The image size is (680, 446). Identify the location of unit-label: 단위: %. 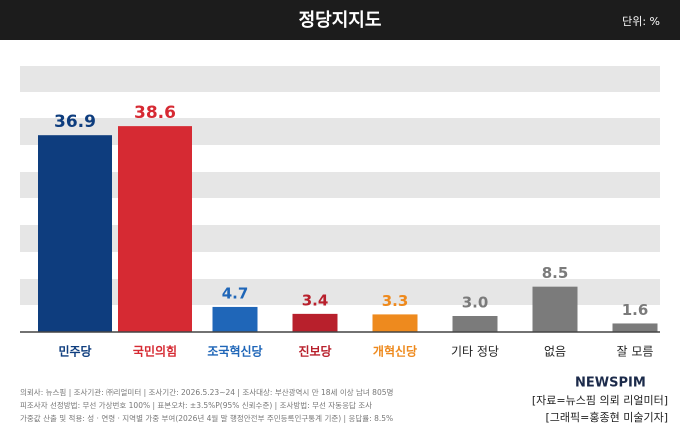
(641, 21).